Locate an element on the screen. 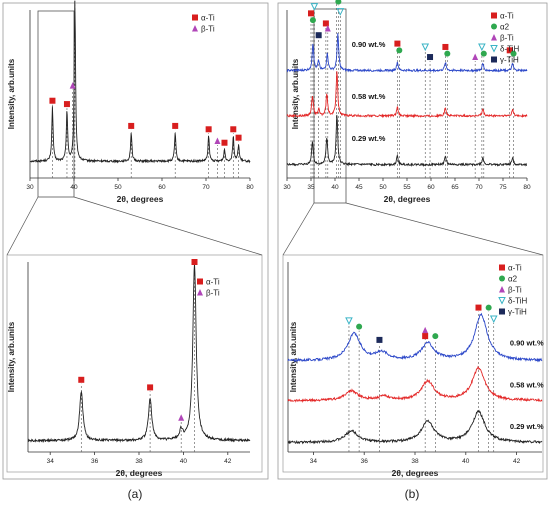  series-annotation: 0.58 wt.% is located at coordinates (527, 384).